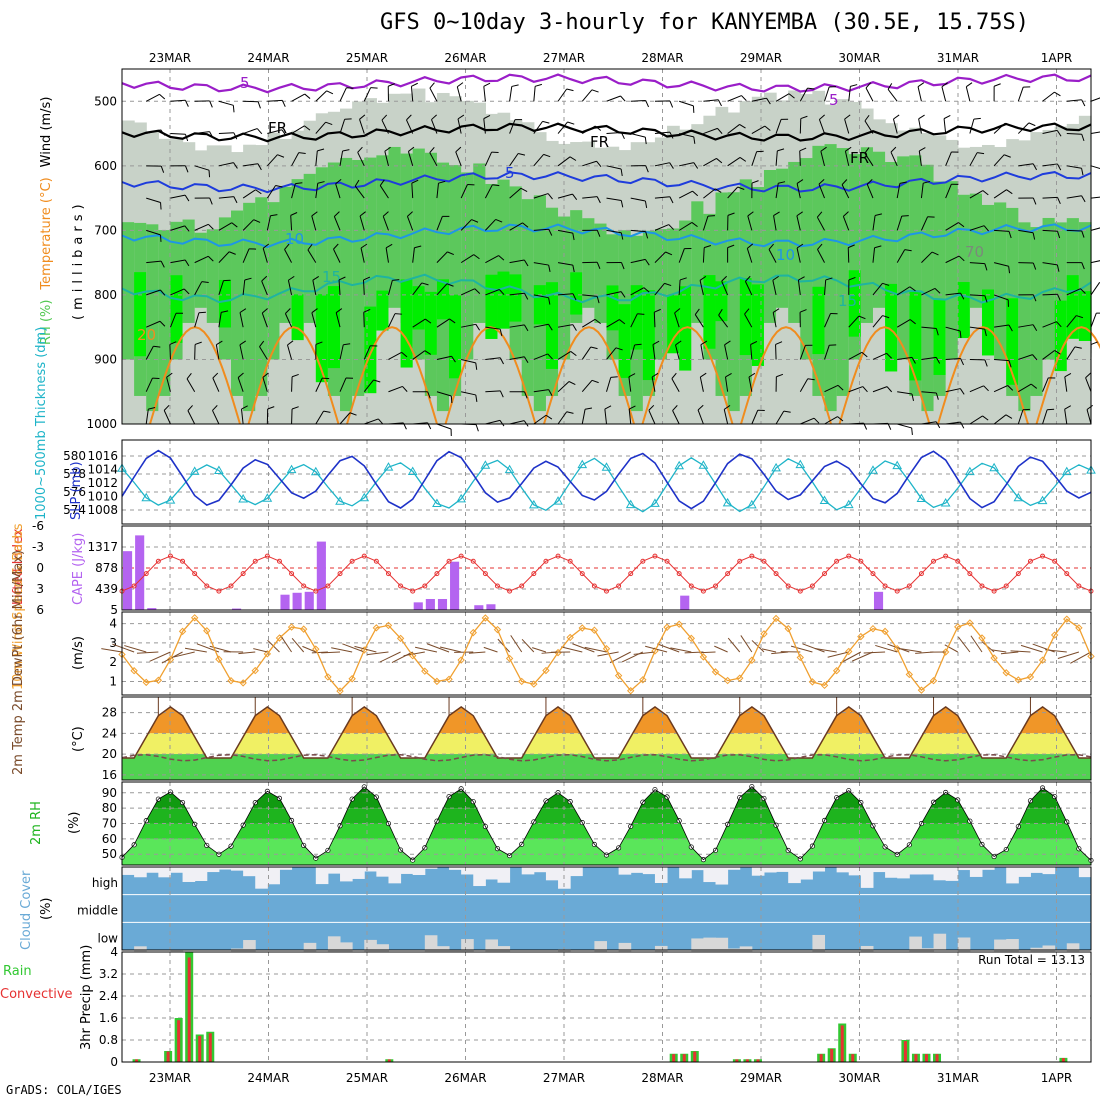 The width and height of the screenshot is (1100, 1100). I want to click on cloud-low-clear, so click(431, 943).